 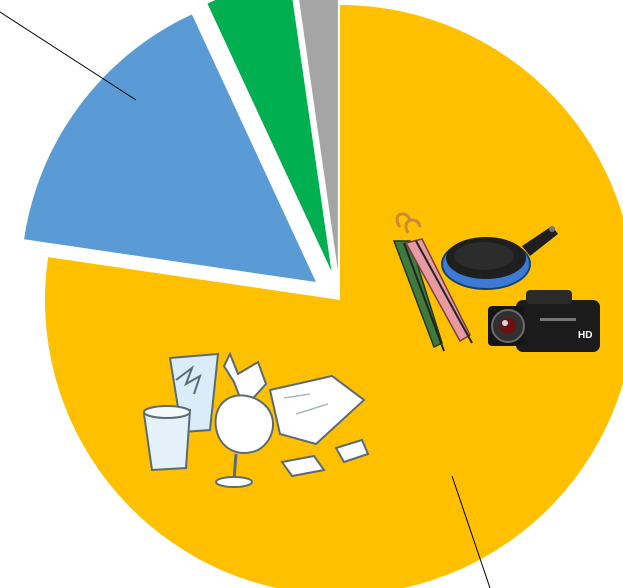 I want to click on broken-glass-icon, so click(x=205, y=411).